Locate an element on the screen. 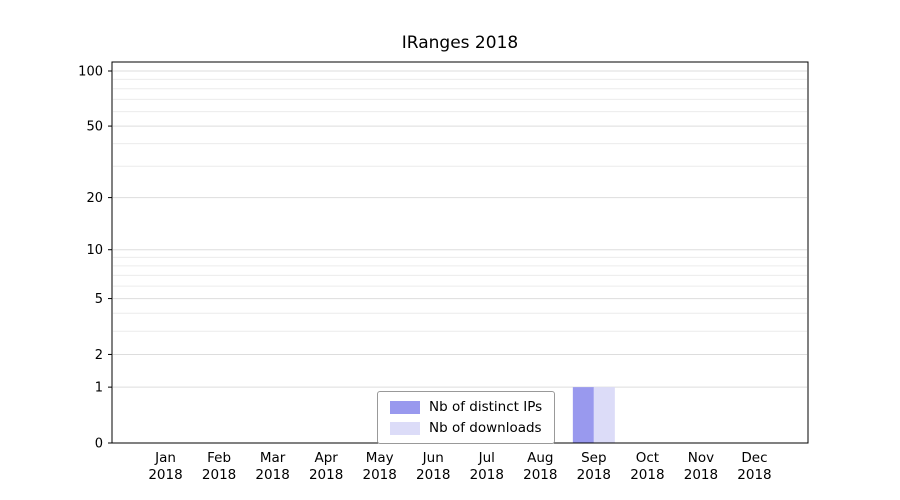  legend-item-downloads: Nb of downloads is located at coordinates (466, 428).